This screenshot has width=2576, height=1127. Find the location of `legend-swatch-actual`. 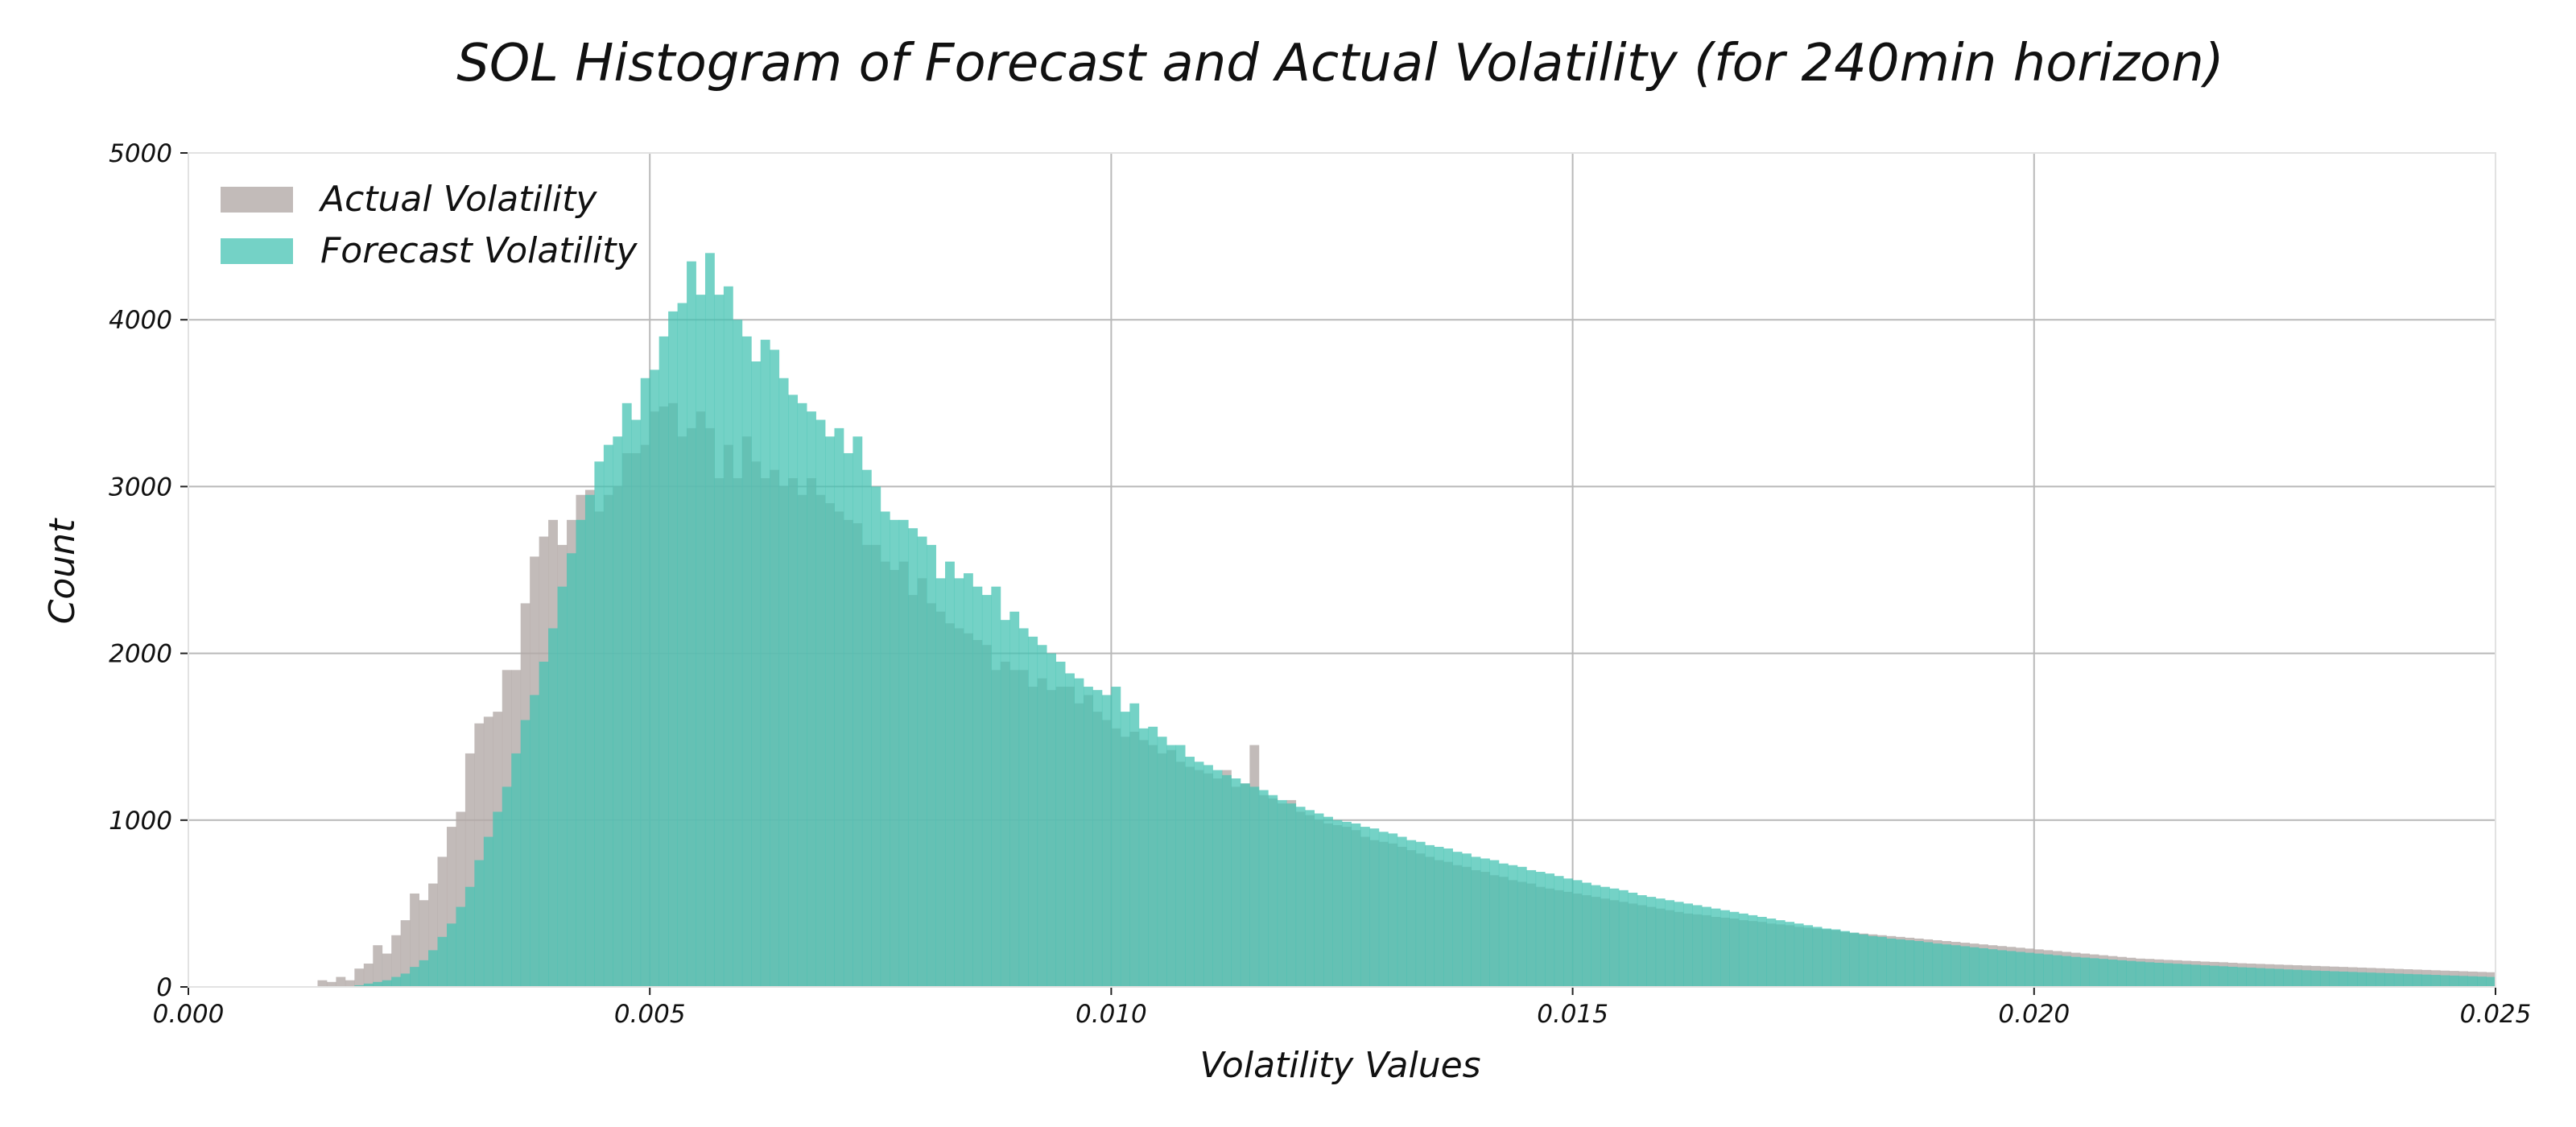

legend-swatch-actual is located at coordinates (257, 200).